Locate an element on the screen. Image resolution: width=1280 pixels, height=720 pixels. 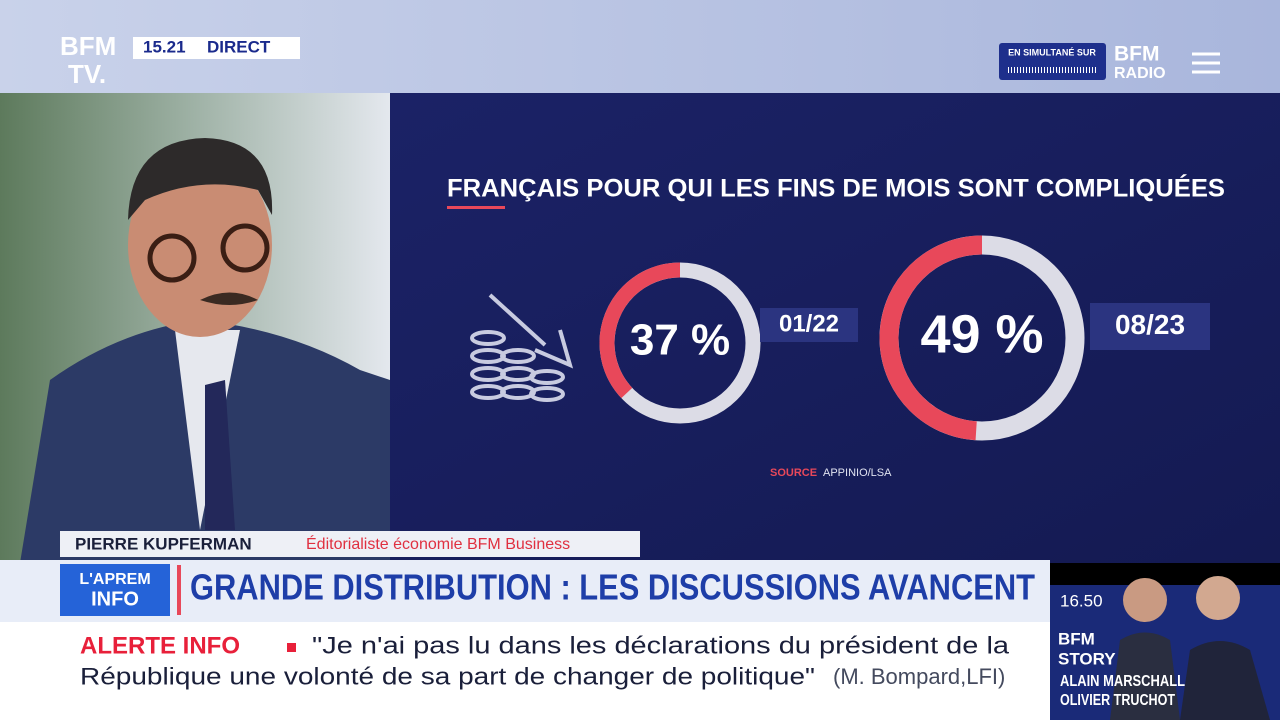
live-box is located at coordinates (216, 48).